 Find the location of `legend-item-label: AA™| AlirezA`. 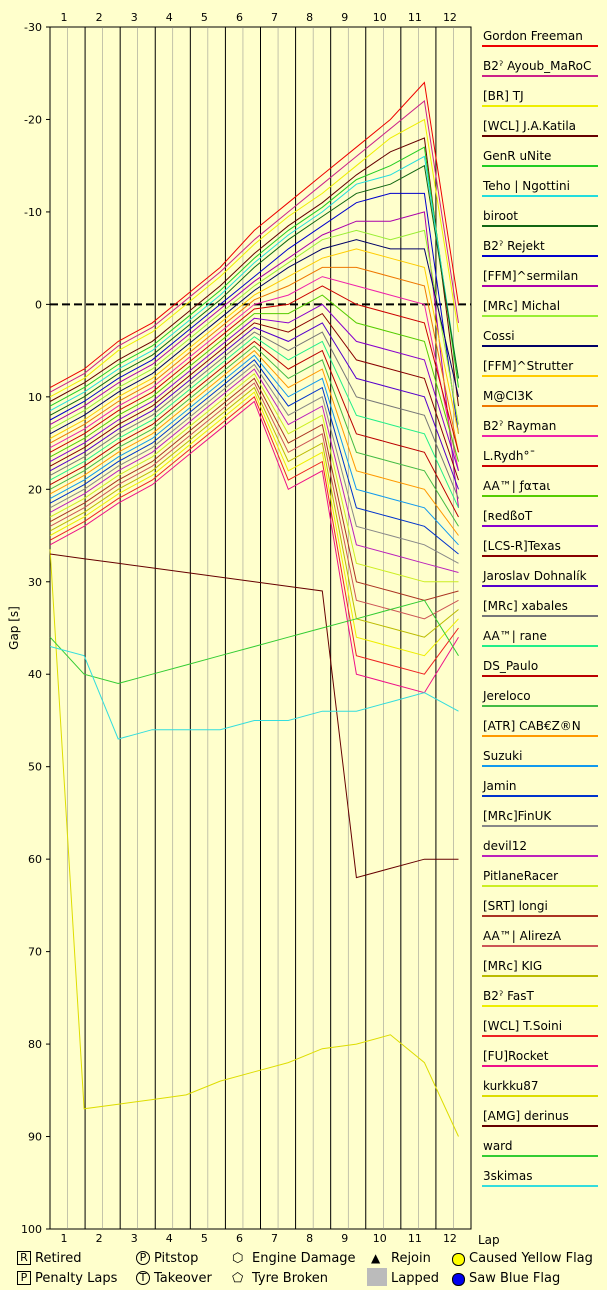

legend-item-label: AA™| AlirezA is located at coordinates (522, 936).